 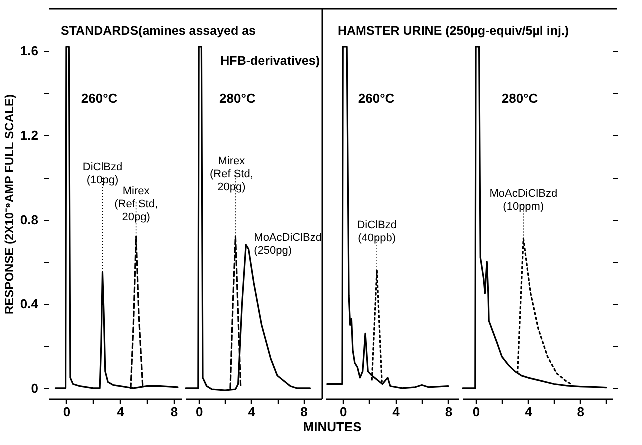 I want to click on text: STANDARDS(amines assayed as, so click(x=158, y=31).